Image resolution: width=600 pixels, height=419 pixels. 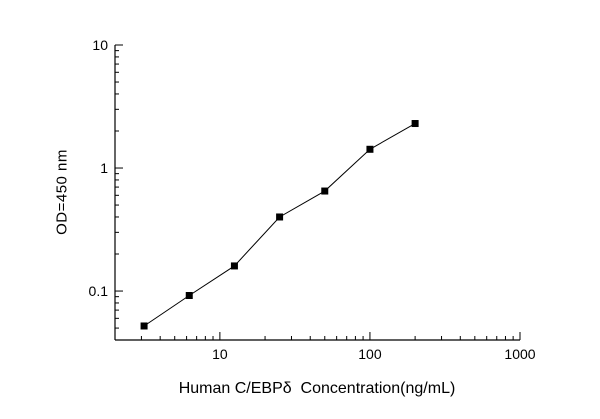 I want to click on x-tick-label: 10, so click(x=220, y=354).